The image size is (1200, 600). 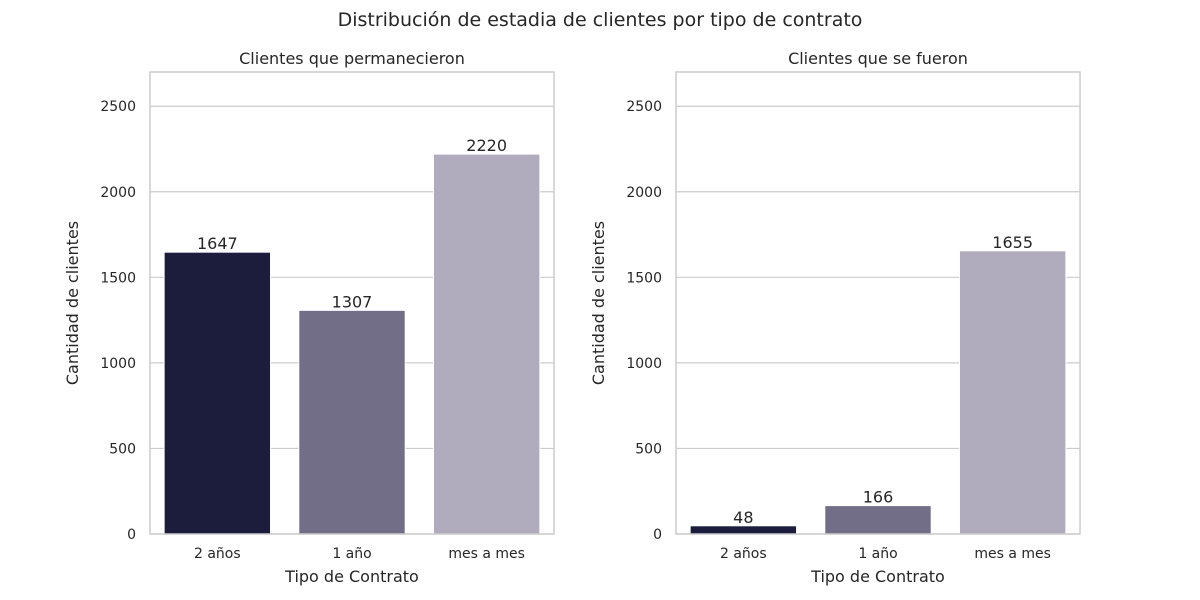 I want to click on panel-2-y-axis-label: Cantidad de clientes, so click(x=598, y=303).